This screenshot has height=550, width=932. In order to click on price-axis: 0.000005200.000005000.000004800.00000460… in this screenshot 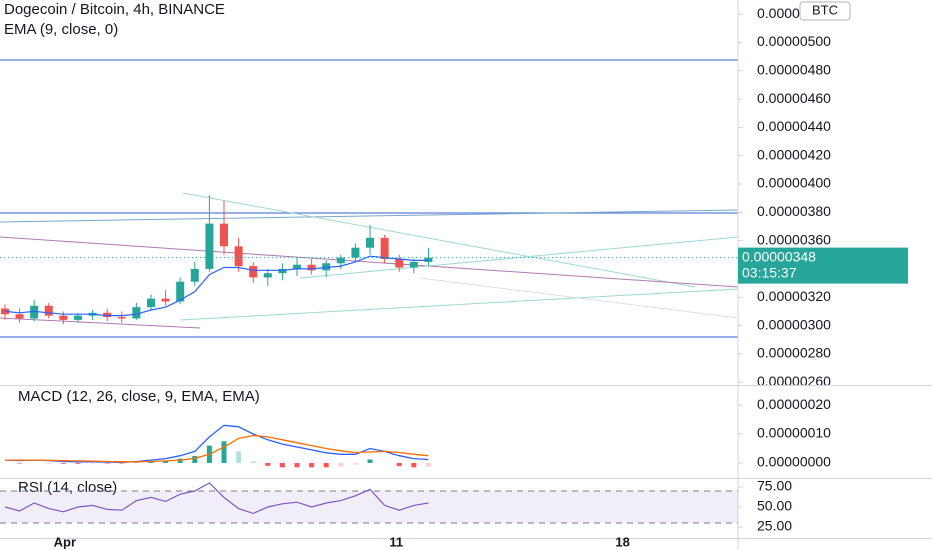, I will do `click(784, 197)`.